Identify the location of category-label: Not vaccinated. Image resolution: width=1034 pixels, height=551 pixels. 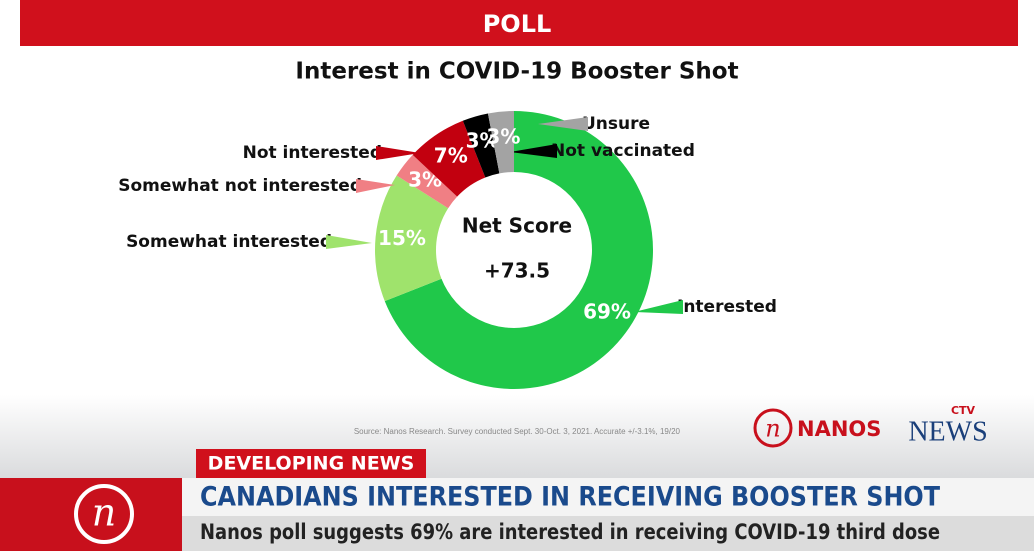
(623, 151).